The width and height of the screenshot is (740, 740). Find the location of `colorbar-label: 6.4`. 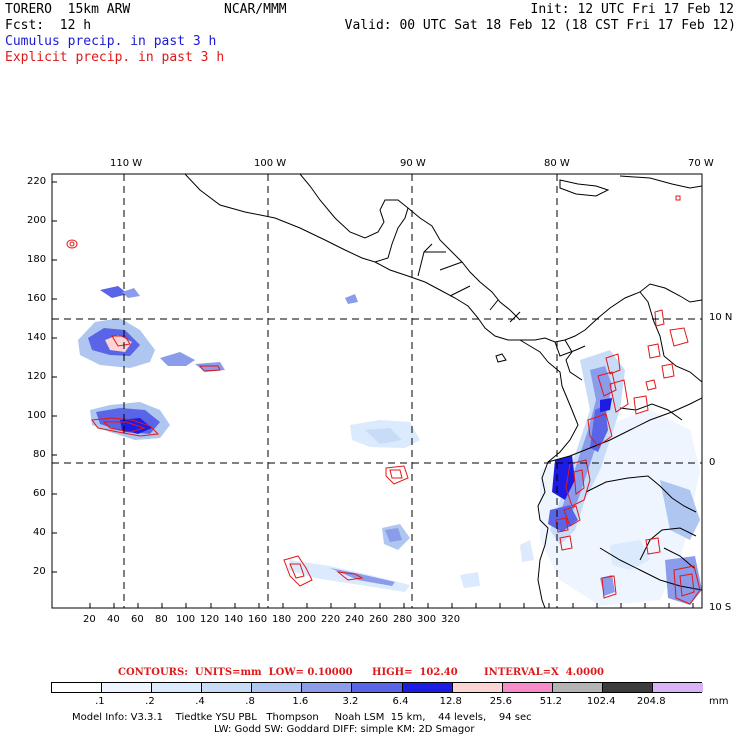

colorbar-label: 6.4 is located at coordinates (400, 701).